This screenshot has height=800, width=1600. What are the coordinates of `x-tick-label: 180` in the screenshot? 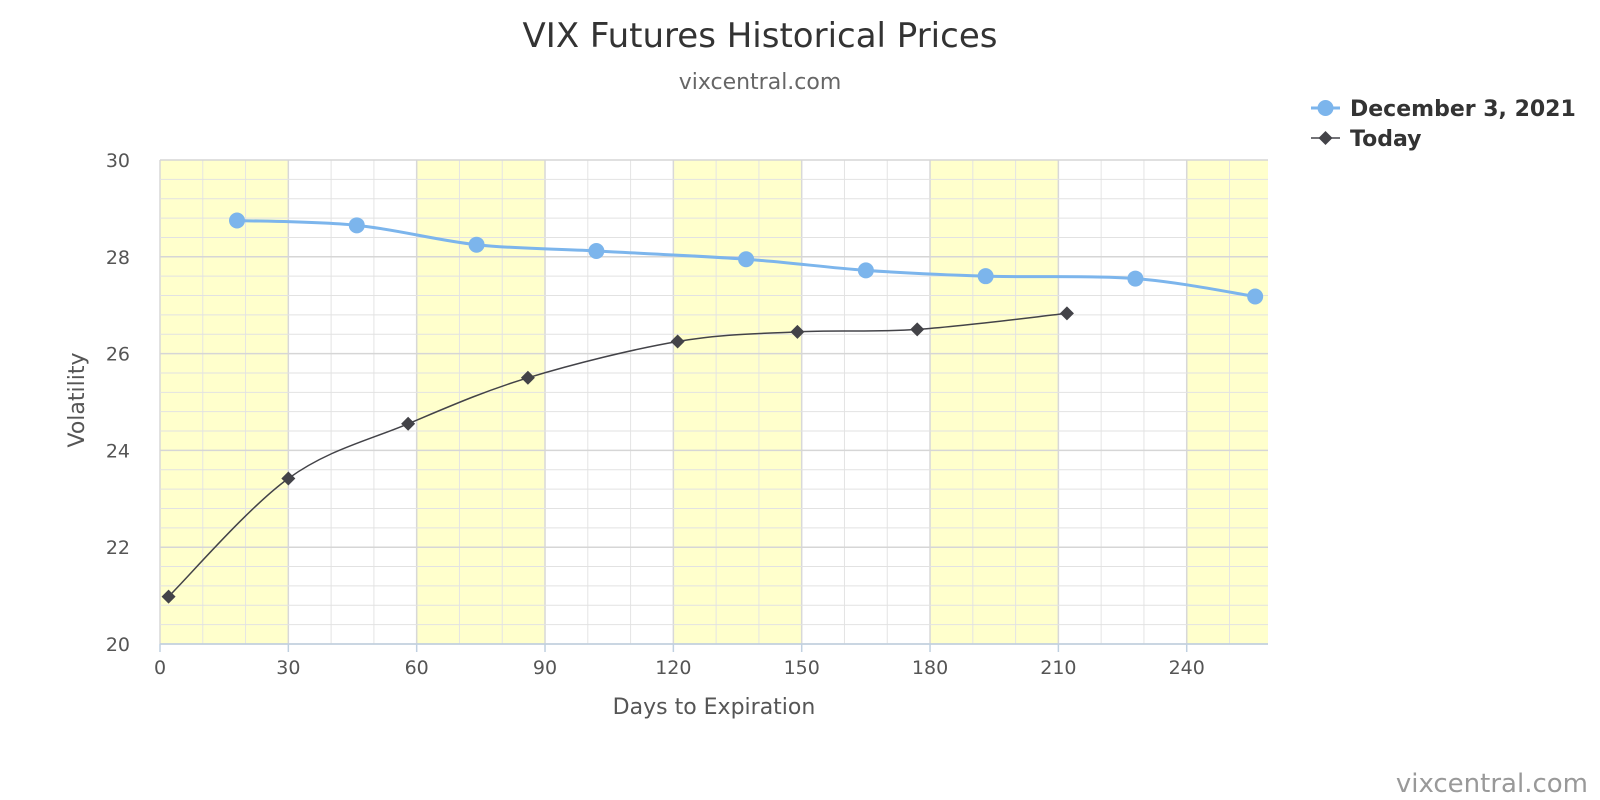 It's located at (930, 668).